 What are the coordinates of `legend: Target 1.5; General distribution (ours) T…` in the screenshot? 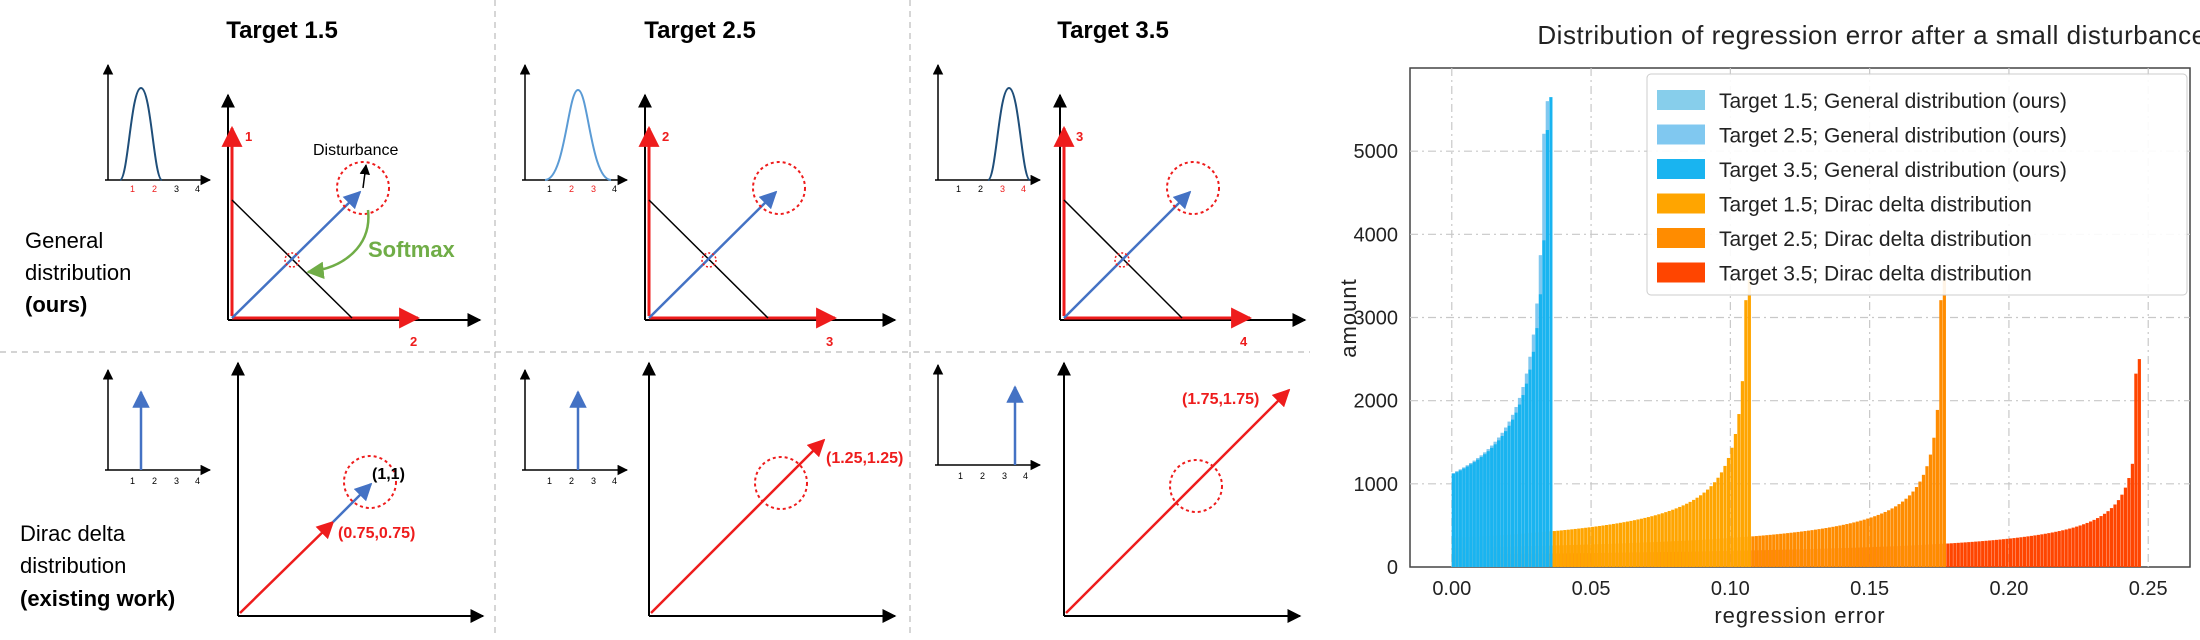 It's located at (1917, 184).